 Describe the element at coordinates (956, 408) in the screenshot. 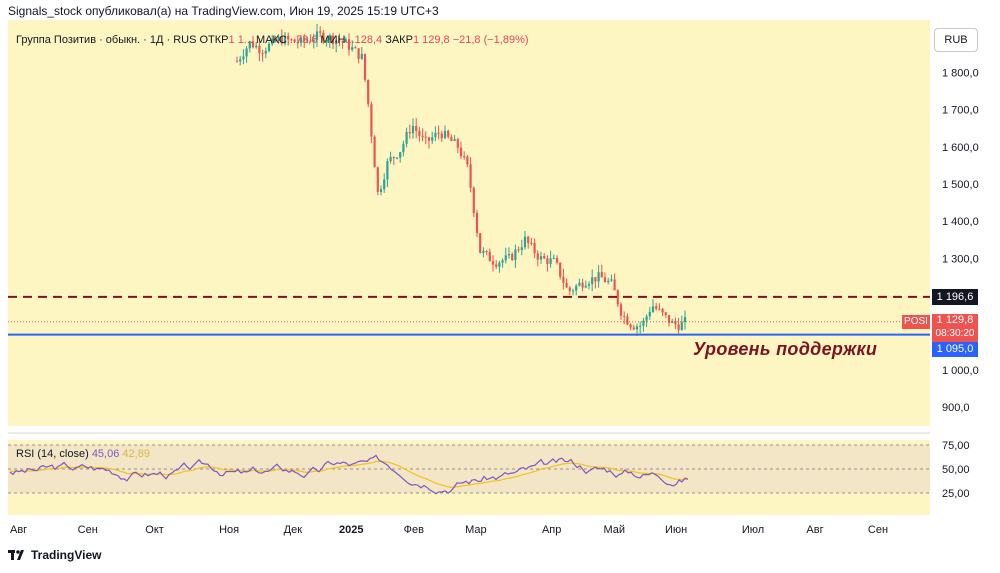

I see `price-tick-label: 900,0` at that location.